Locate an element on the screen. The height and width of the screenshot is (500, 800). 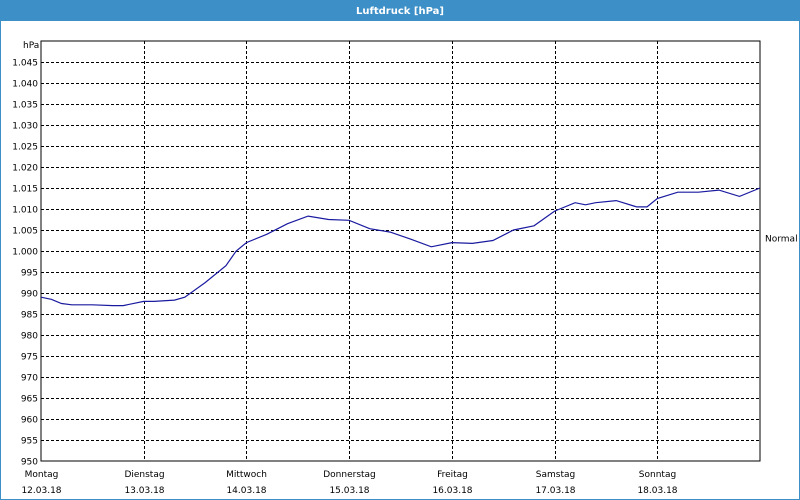
x-date-label: 17.03.18 is located at coordinates (555, 491).